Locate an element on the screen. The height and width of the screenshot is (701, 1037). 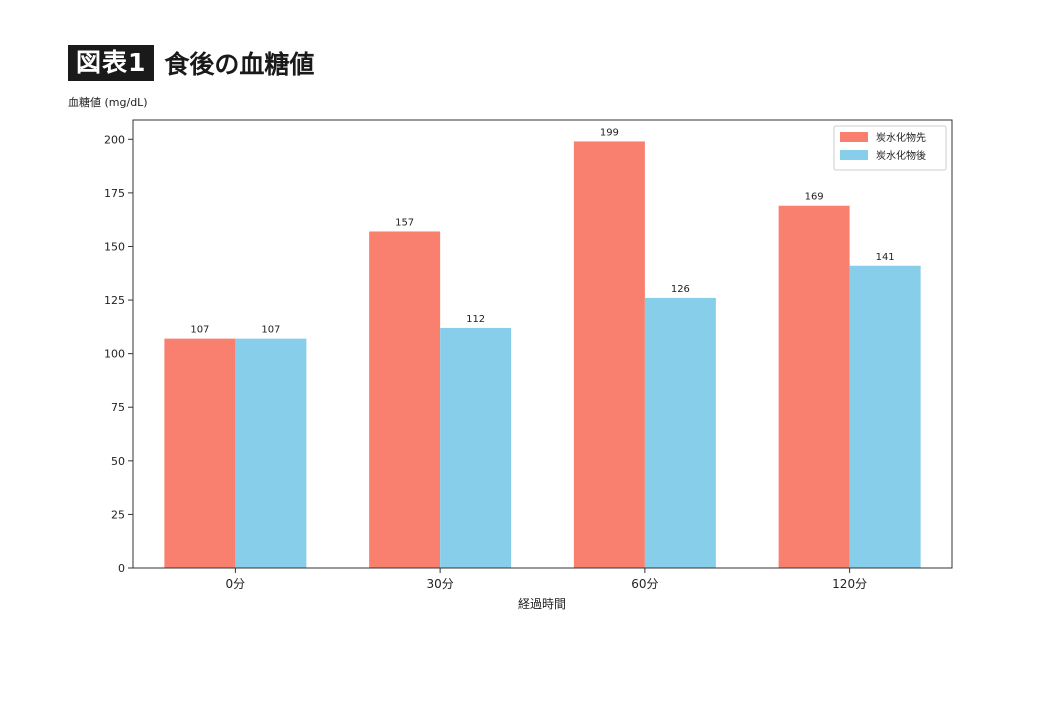
bar-value-label: 169 is located at coordinates (814, 197).